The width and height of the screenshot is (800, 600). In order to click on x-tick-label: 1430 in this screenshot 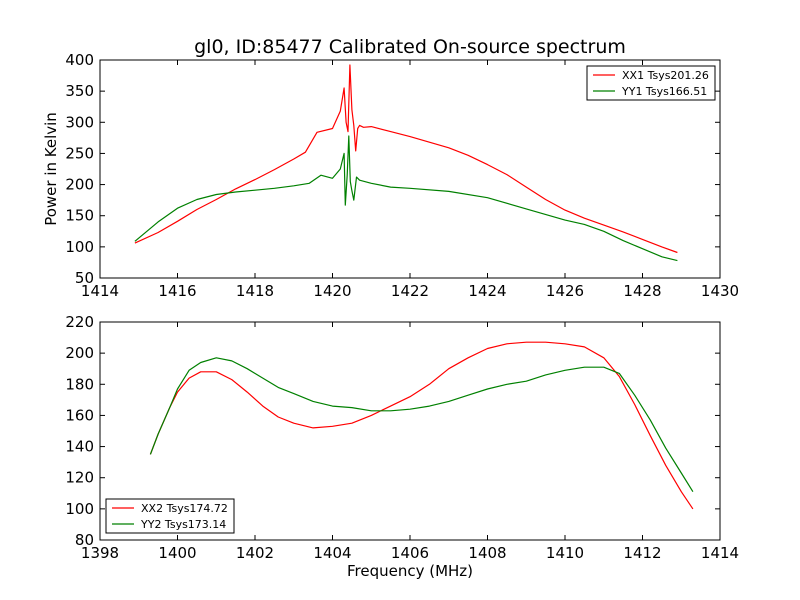, I will do `click(720, 291)`.